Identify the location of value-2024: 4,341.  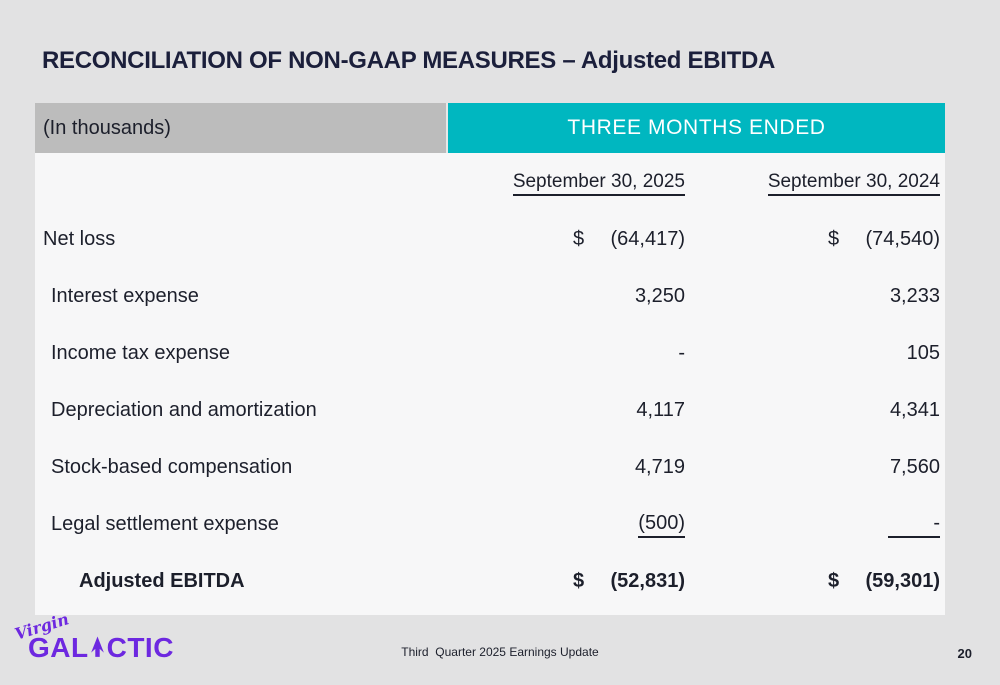
(884, 410).